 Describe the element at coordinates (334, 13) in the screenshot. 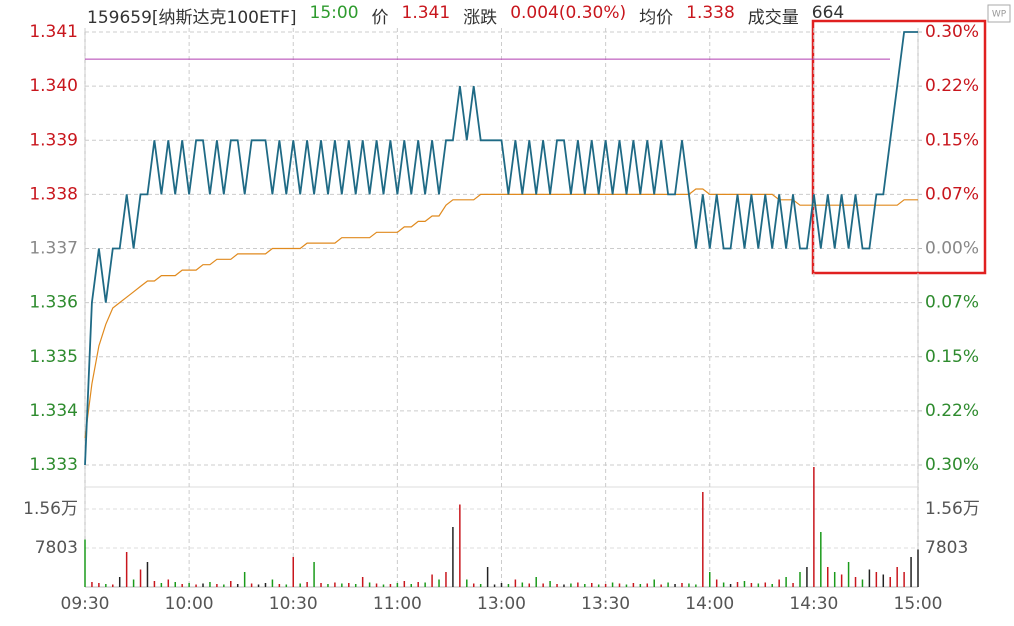

I see `info-item: 15:00` at that location.